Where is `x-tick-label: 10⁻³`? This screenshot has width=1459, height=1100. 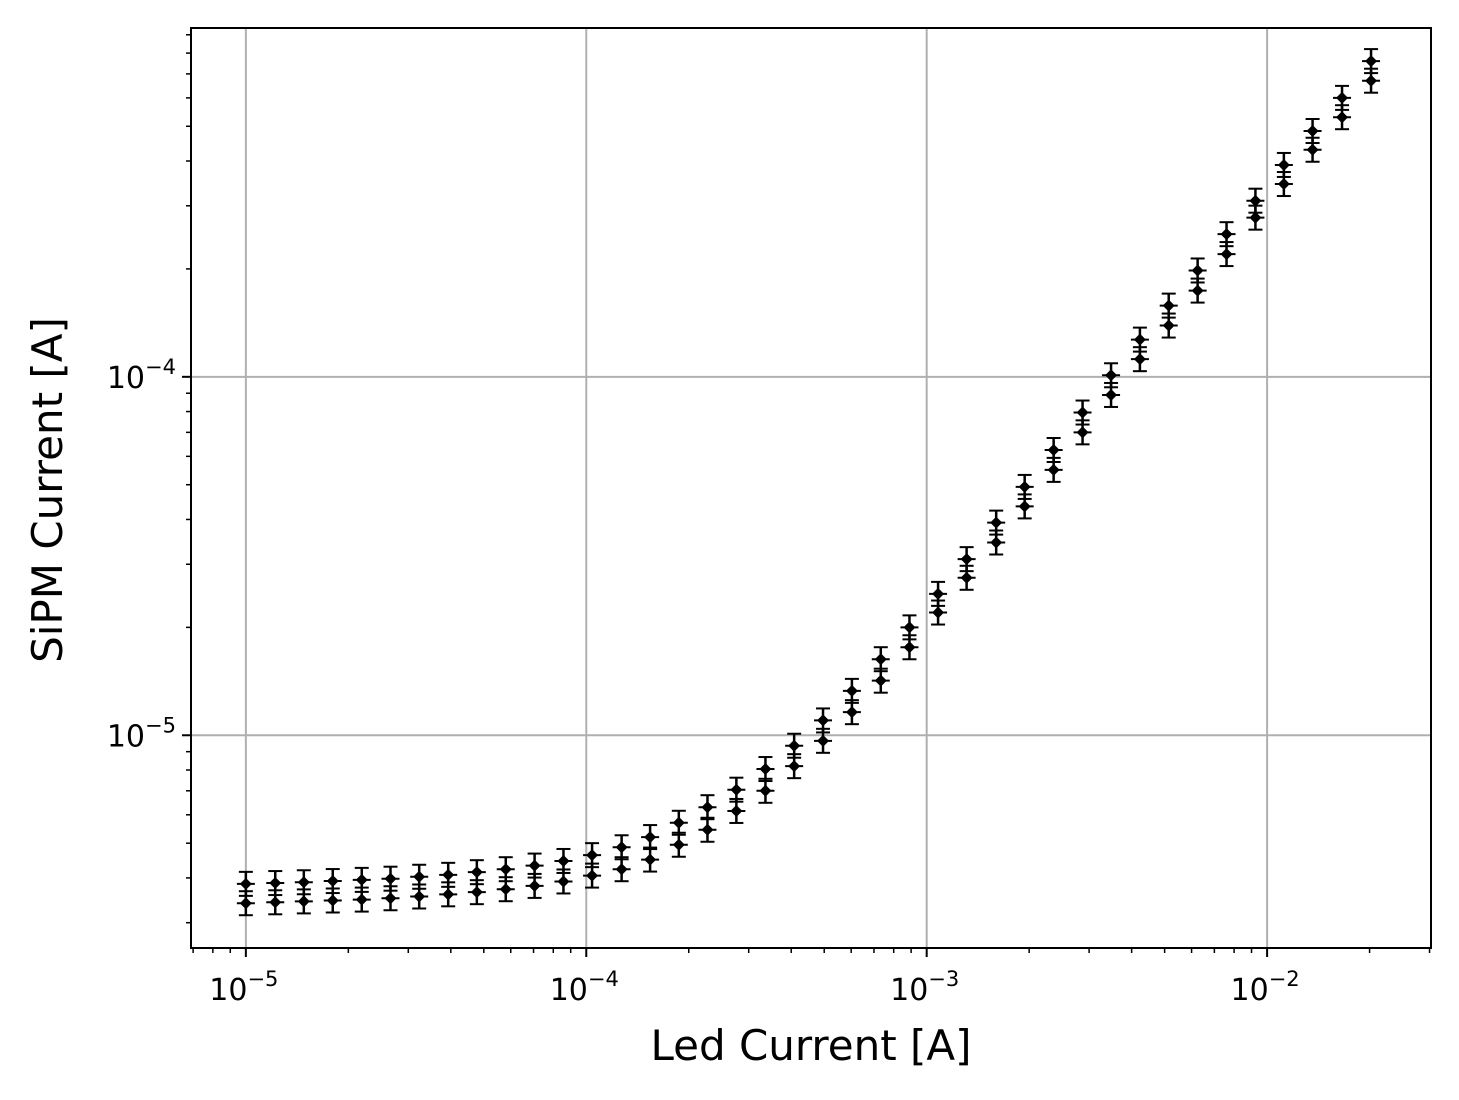
x-tick-label: 10⁻³ is located at coordinates (924, 987).